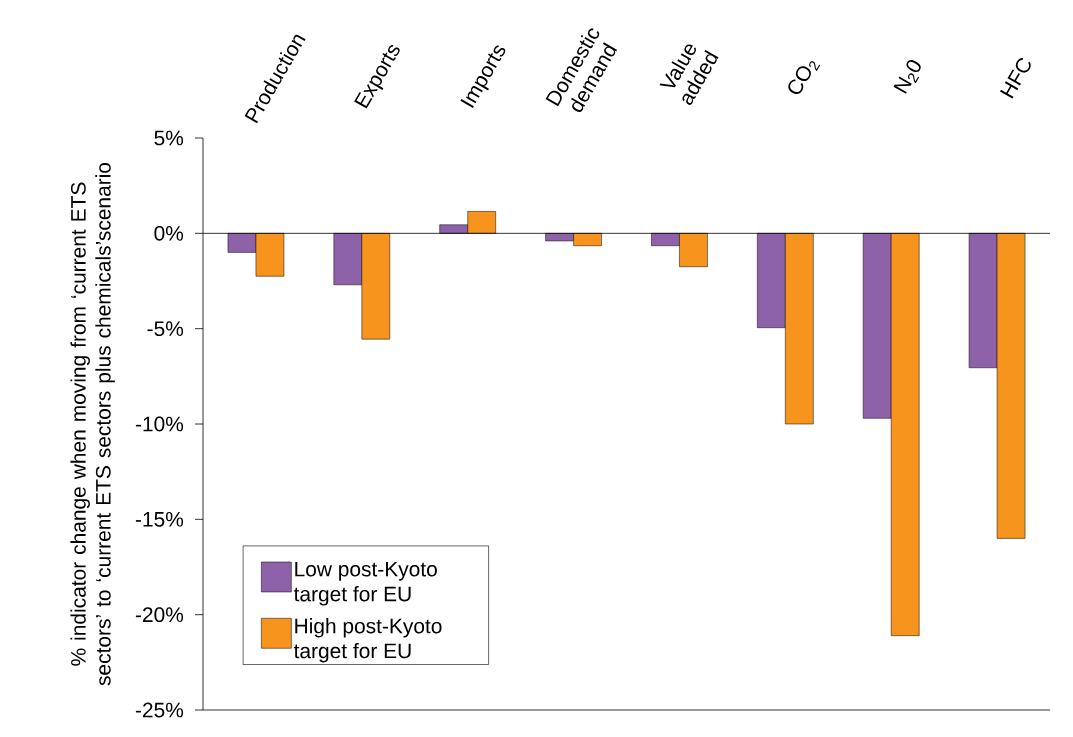 This screenshot has height=737, width=1073. I want to click on y-tick-label: -20%, so click(159, 615).